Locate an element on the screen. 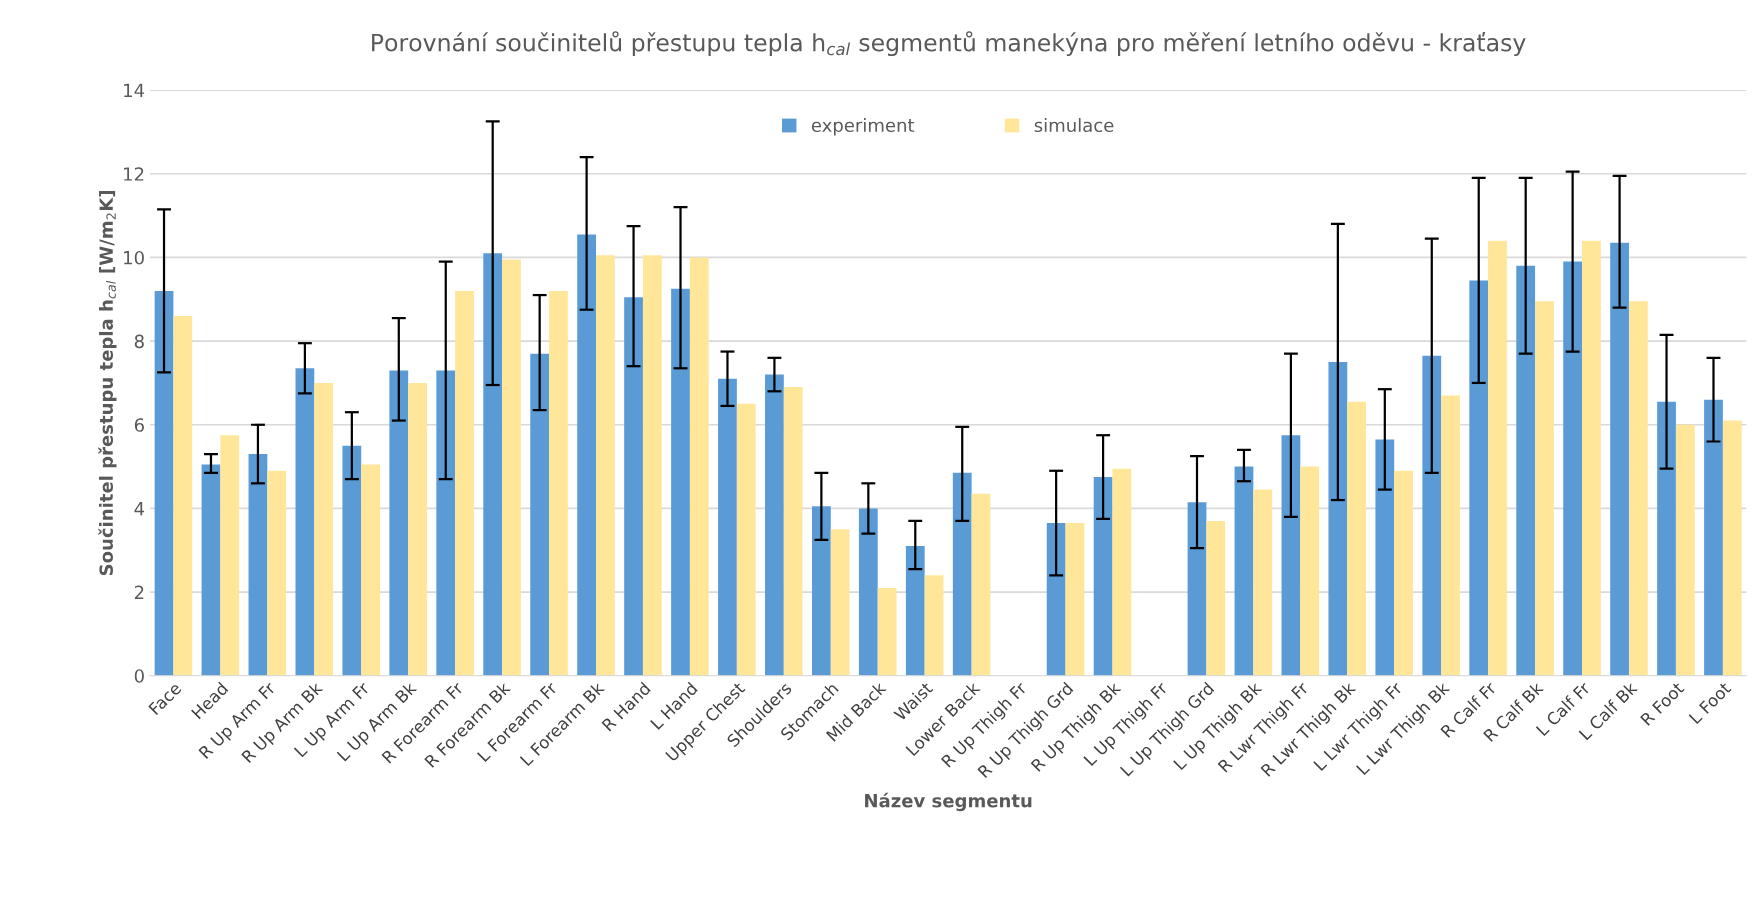  x-axis-title: Název segmentu is located at coordinates (948, 802).